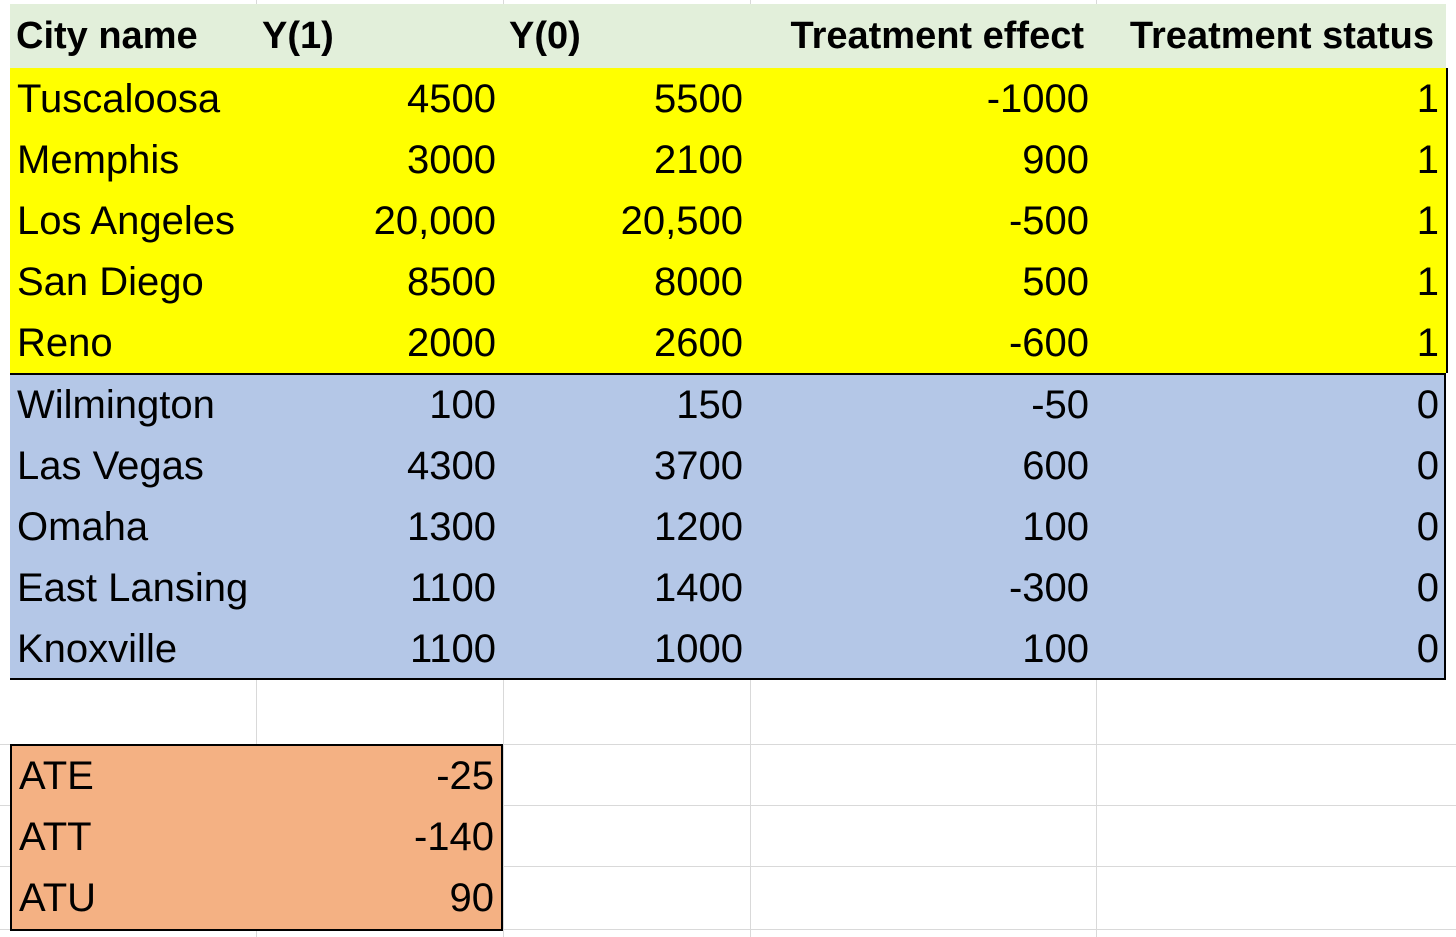  I want to click on summary-row: ATU 90, so click(256, 898).